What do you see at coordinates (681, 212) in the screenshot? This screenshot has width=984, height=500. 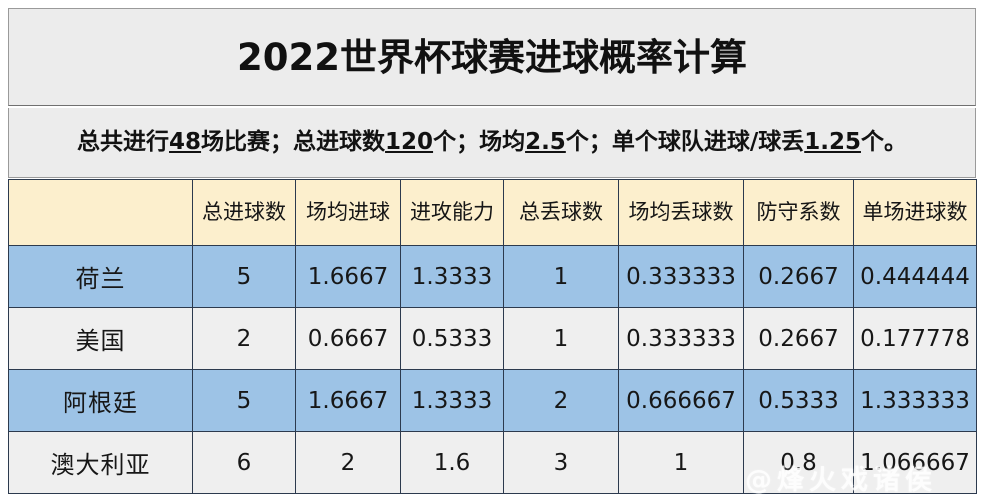 I see `column-header-conceded-per-match: 场均丢球数` at bounding box center [681, 212].